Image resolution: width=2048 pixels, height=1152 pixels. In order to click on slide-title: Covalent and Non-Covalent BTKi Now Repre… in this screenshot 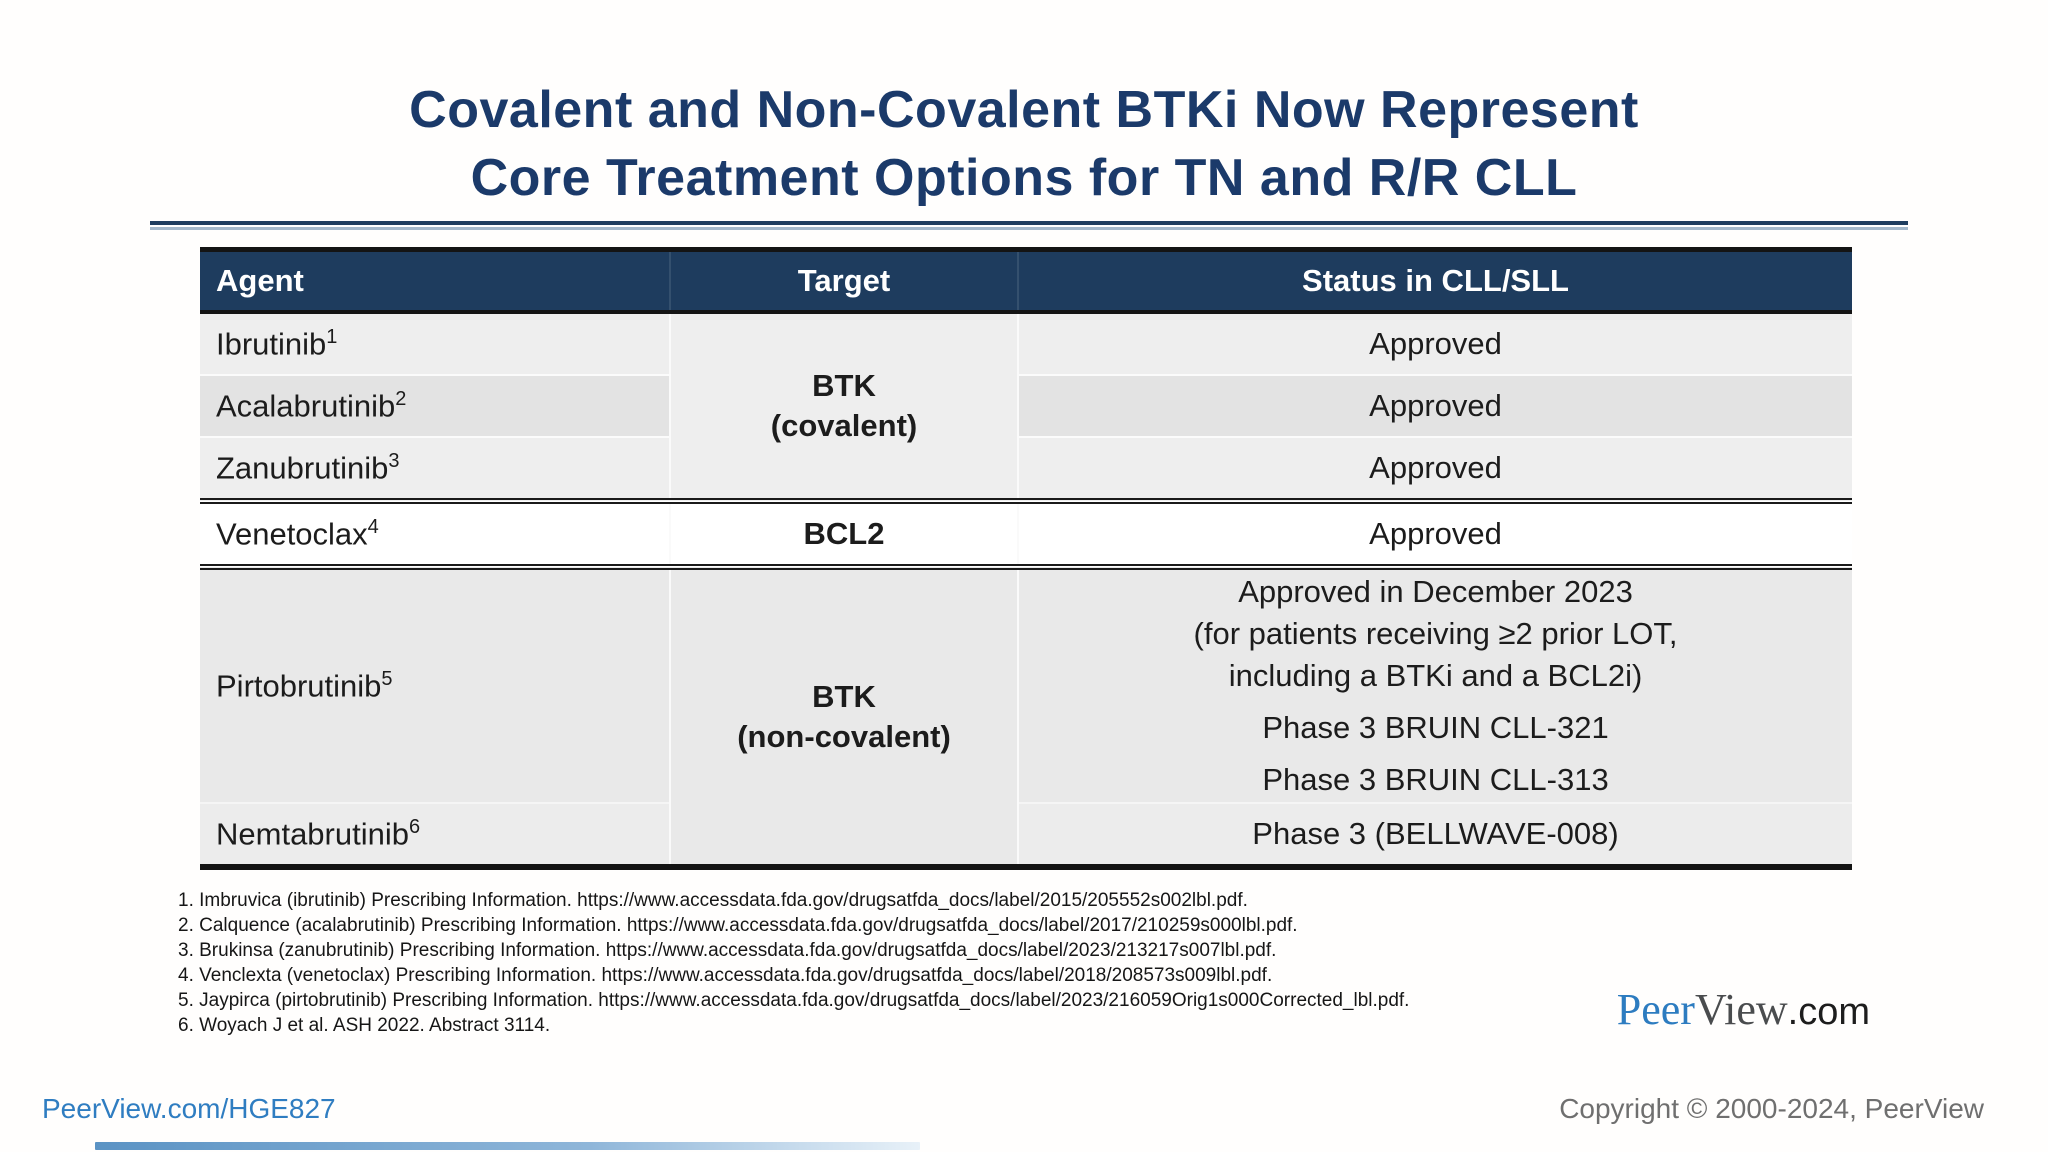, I will do `click(1024, 144)`.